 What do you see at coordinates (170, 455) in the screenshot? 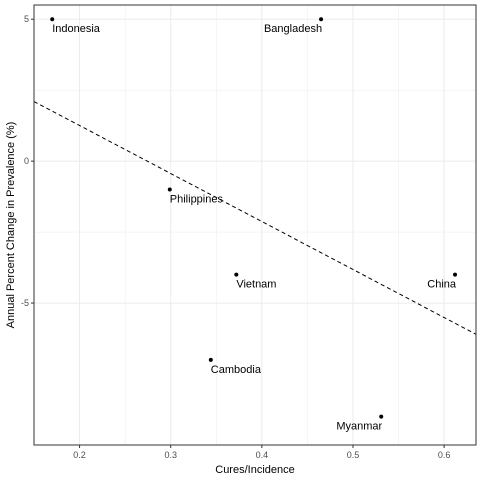
I see `x-tick-label: 0.3` at bounding box center [170, 455].